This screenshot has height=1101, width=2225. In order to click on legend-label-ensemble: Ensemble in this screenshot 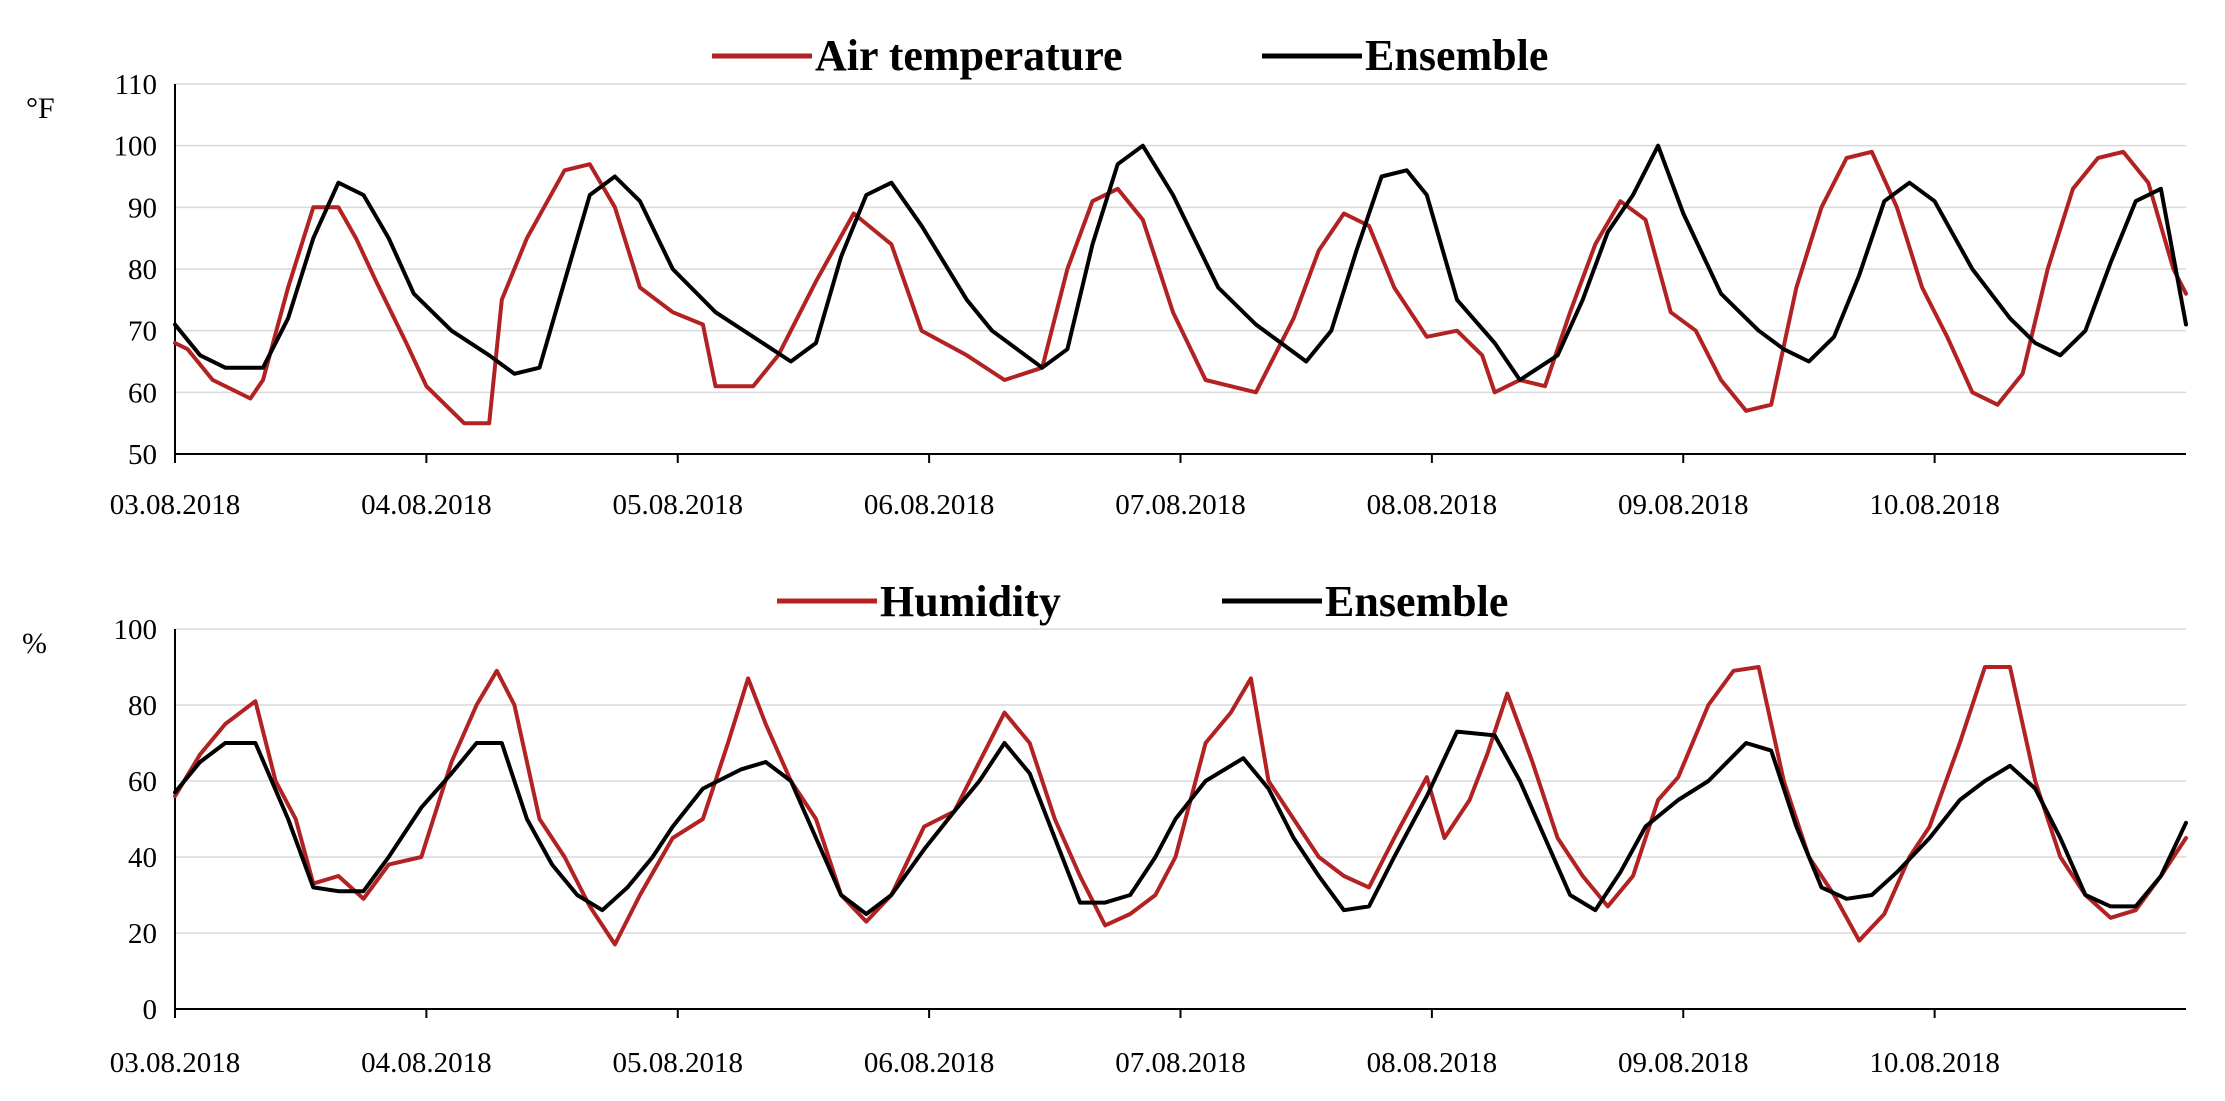, I will do `click(1456, 55)`.